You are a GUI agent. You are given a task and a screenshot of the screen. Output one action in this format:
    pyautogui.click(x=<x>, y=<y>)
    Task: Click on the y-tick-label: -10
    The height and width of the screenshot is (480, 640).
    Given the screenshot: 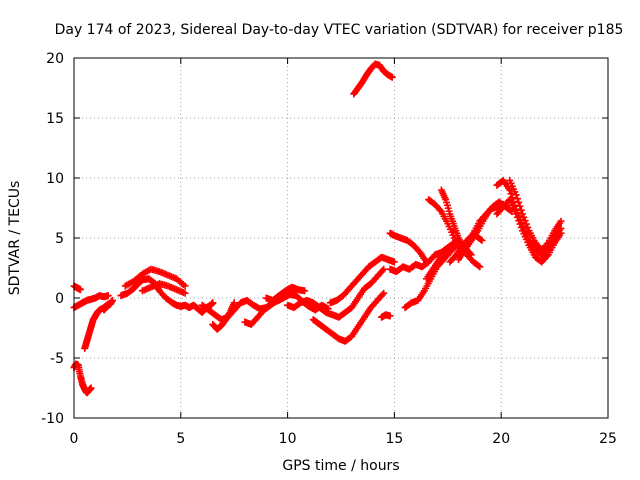 What is the action you would take?
    pyautogui.click(x=52, y=419)
    